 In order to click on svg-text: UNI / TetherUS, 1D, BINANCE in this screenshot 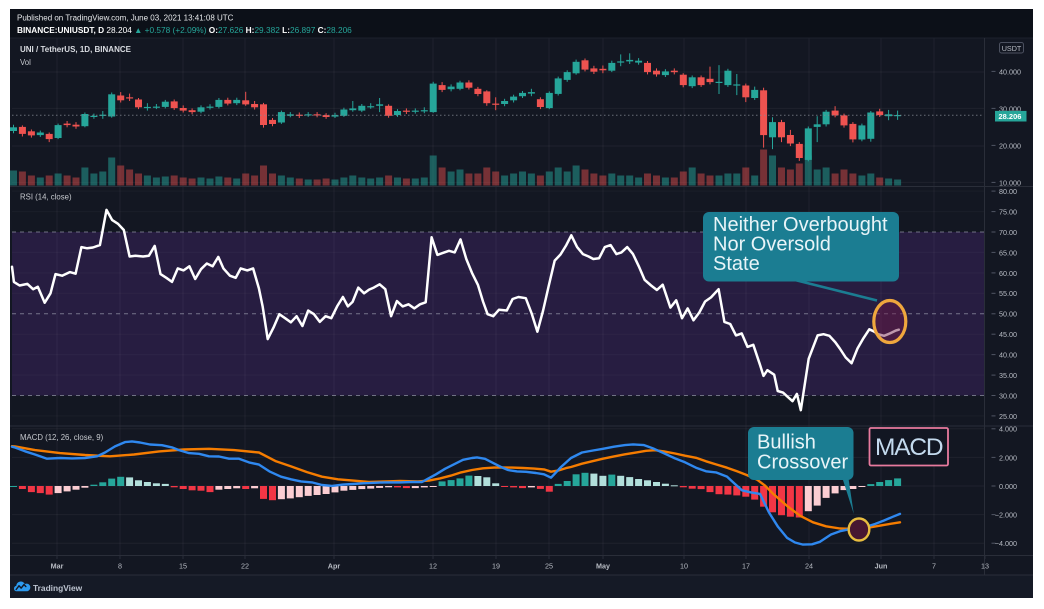, I will do `click(76, 49)`.